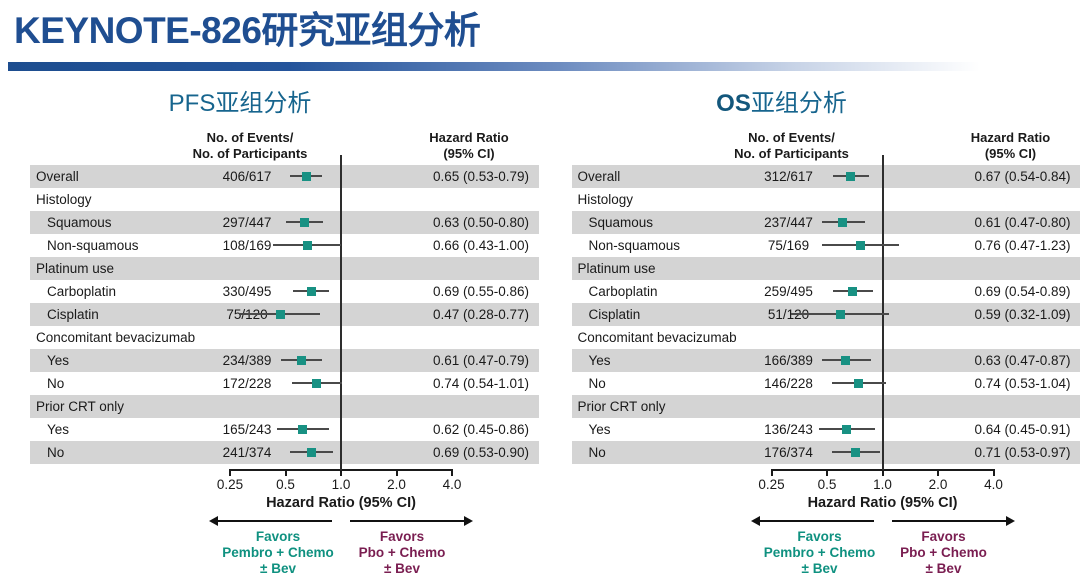 The width and height of the screenshot is (1080, 587). I want to click on panel-title: PFS亚组分析, so click(240, 104).